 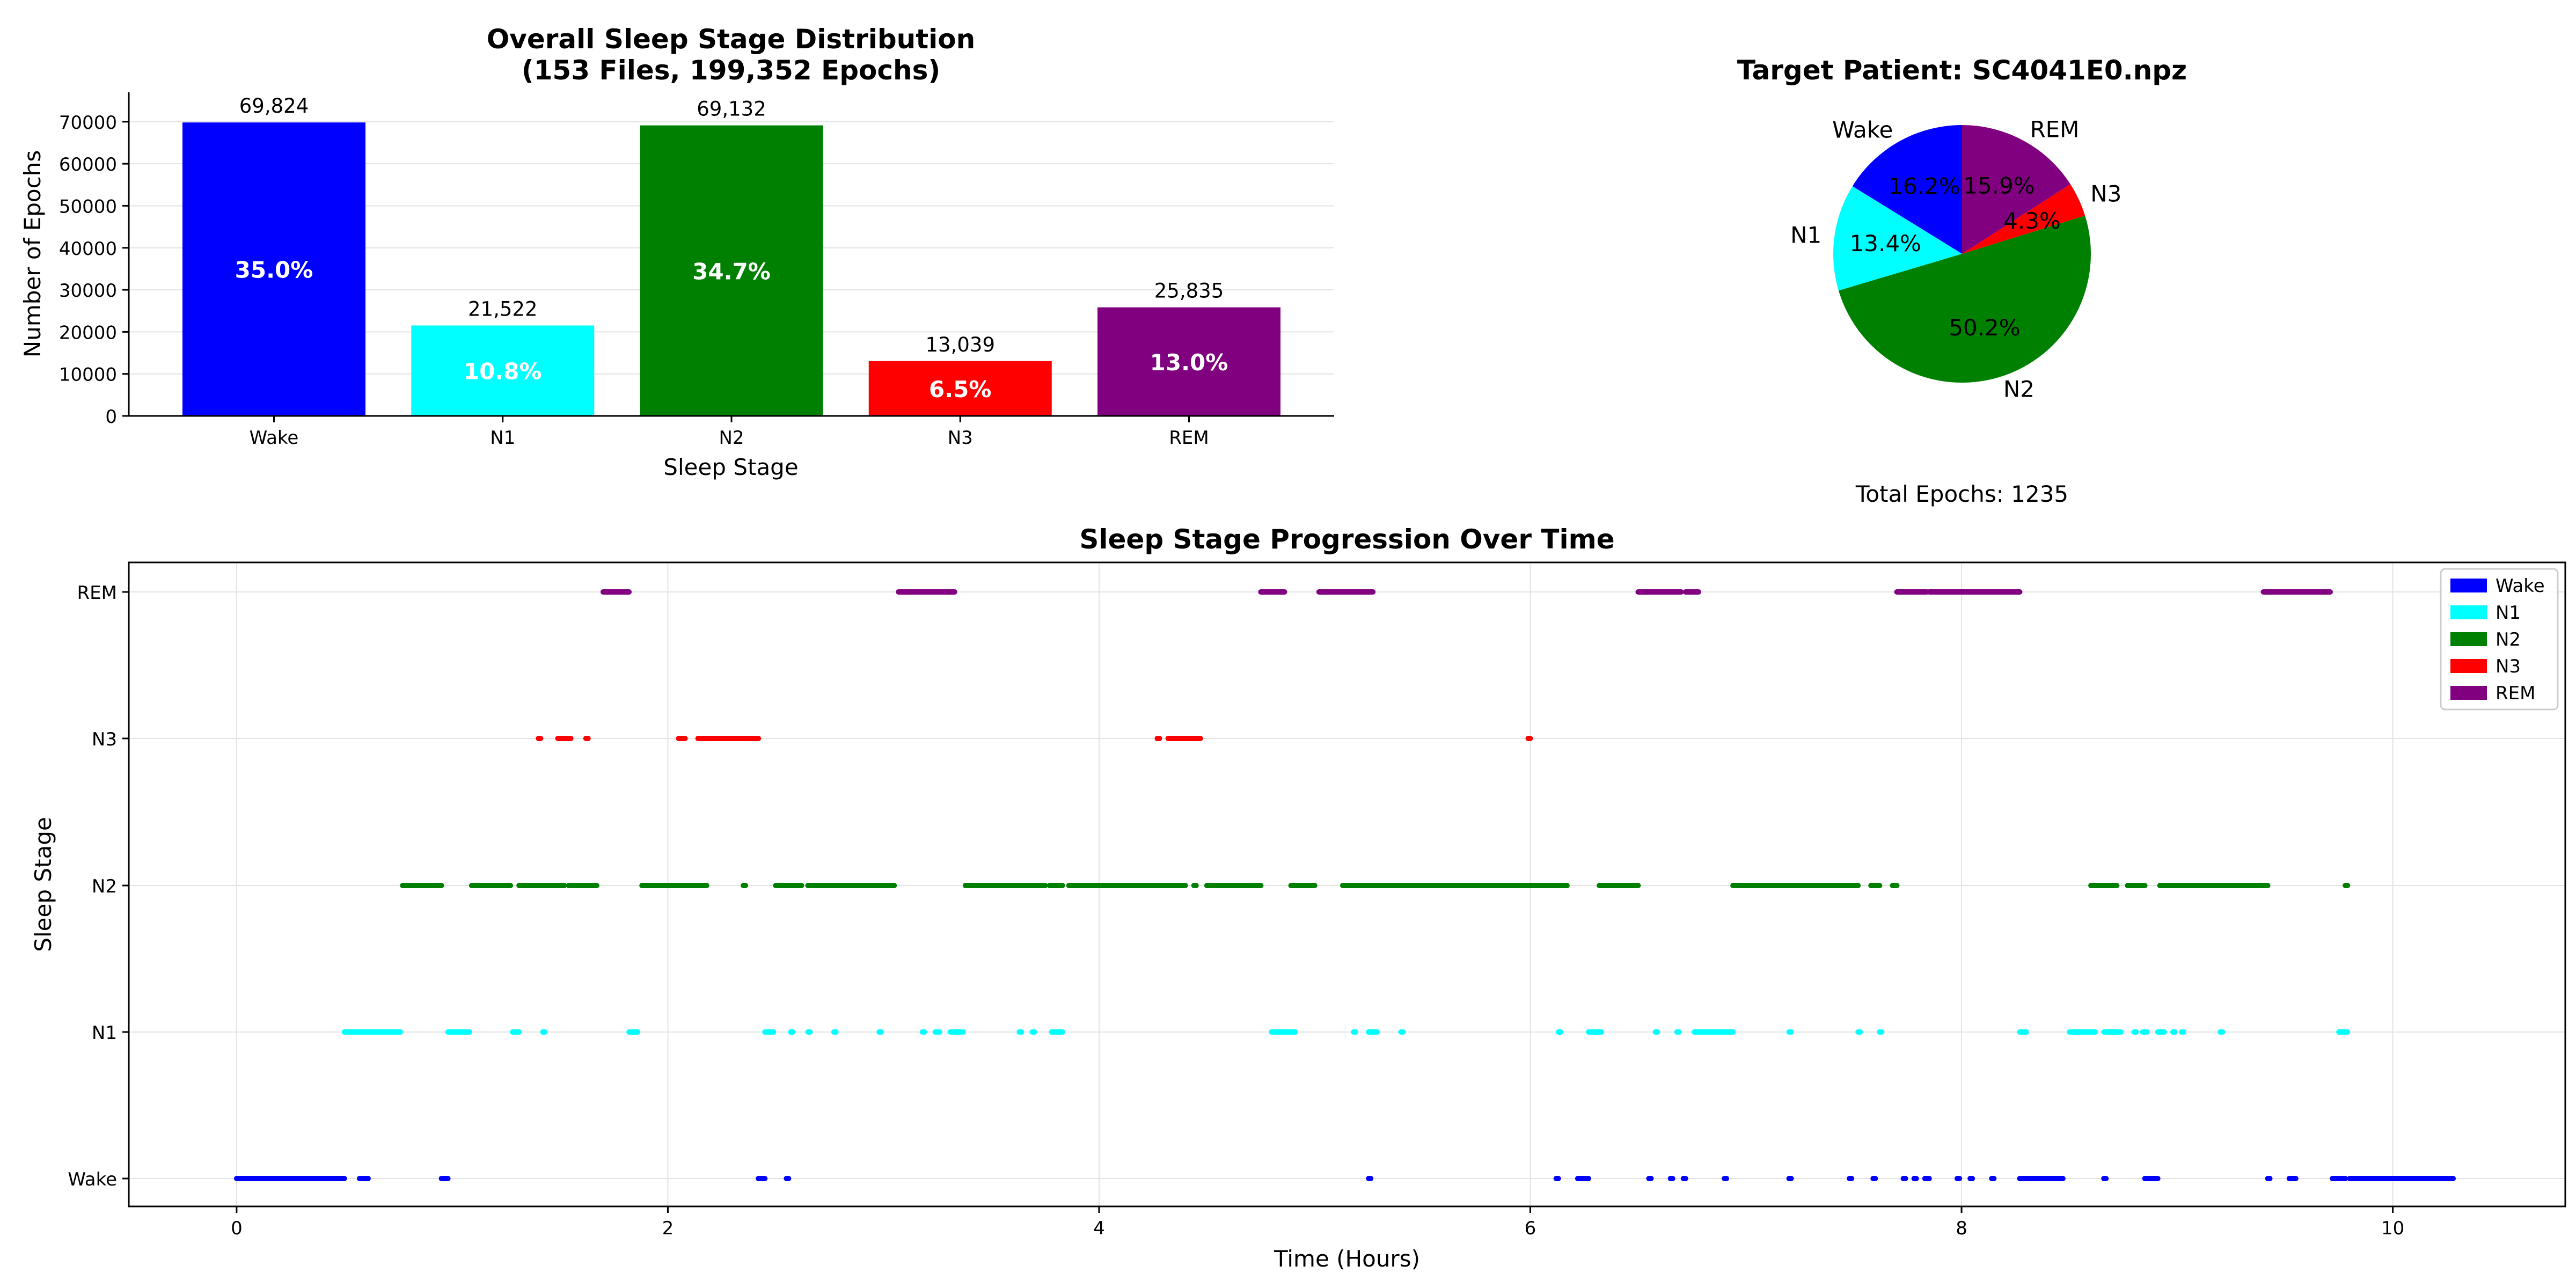 I want to click on pie-percent-label: 4.3%, so click(x=2032, y=221).